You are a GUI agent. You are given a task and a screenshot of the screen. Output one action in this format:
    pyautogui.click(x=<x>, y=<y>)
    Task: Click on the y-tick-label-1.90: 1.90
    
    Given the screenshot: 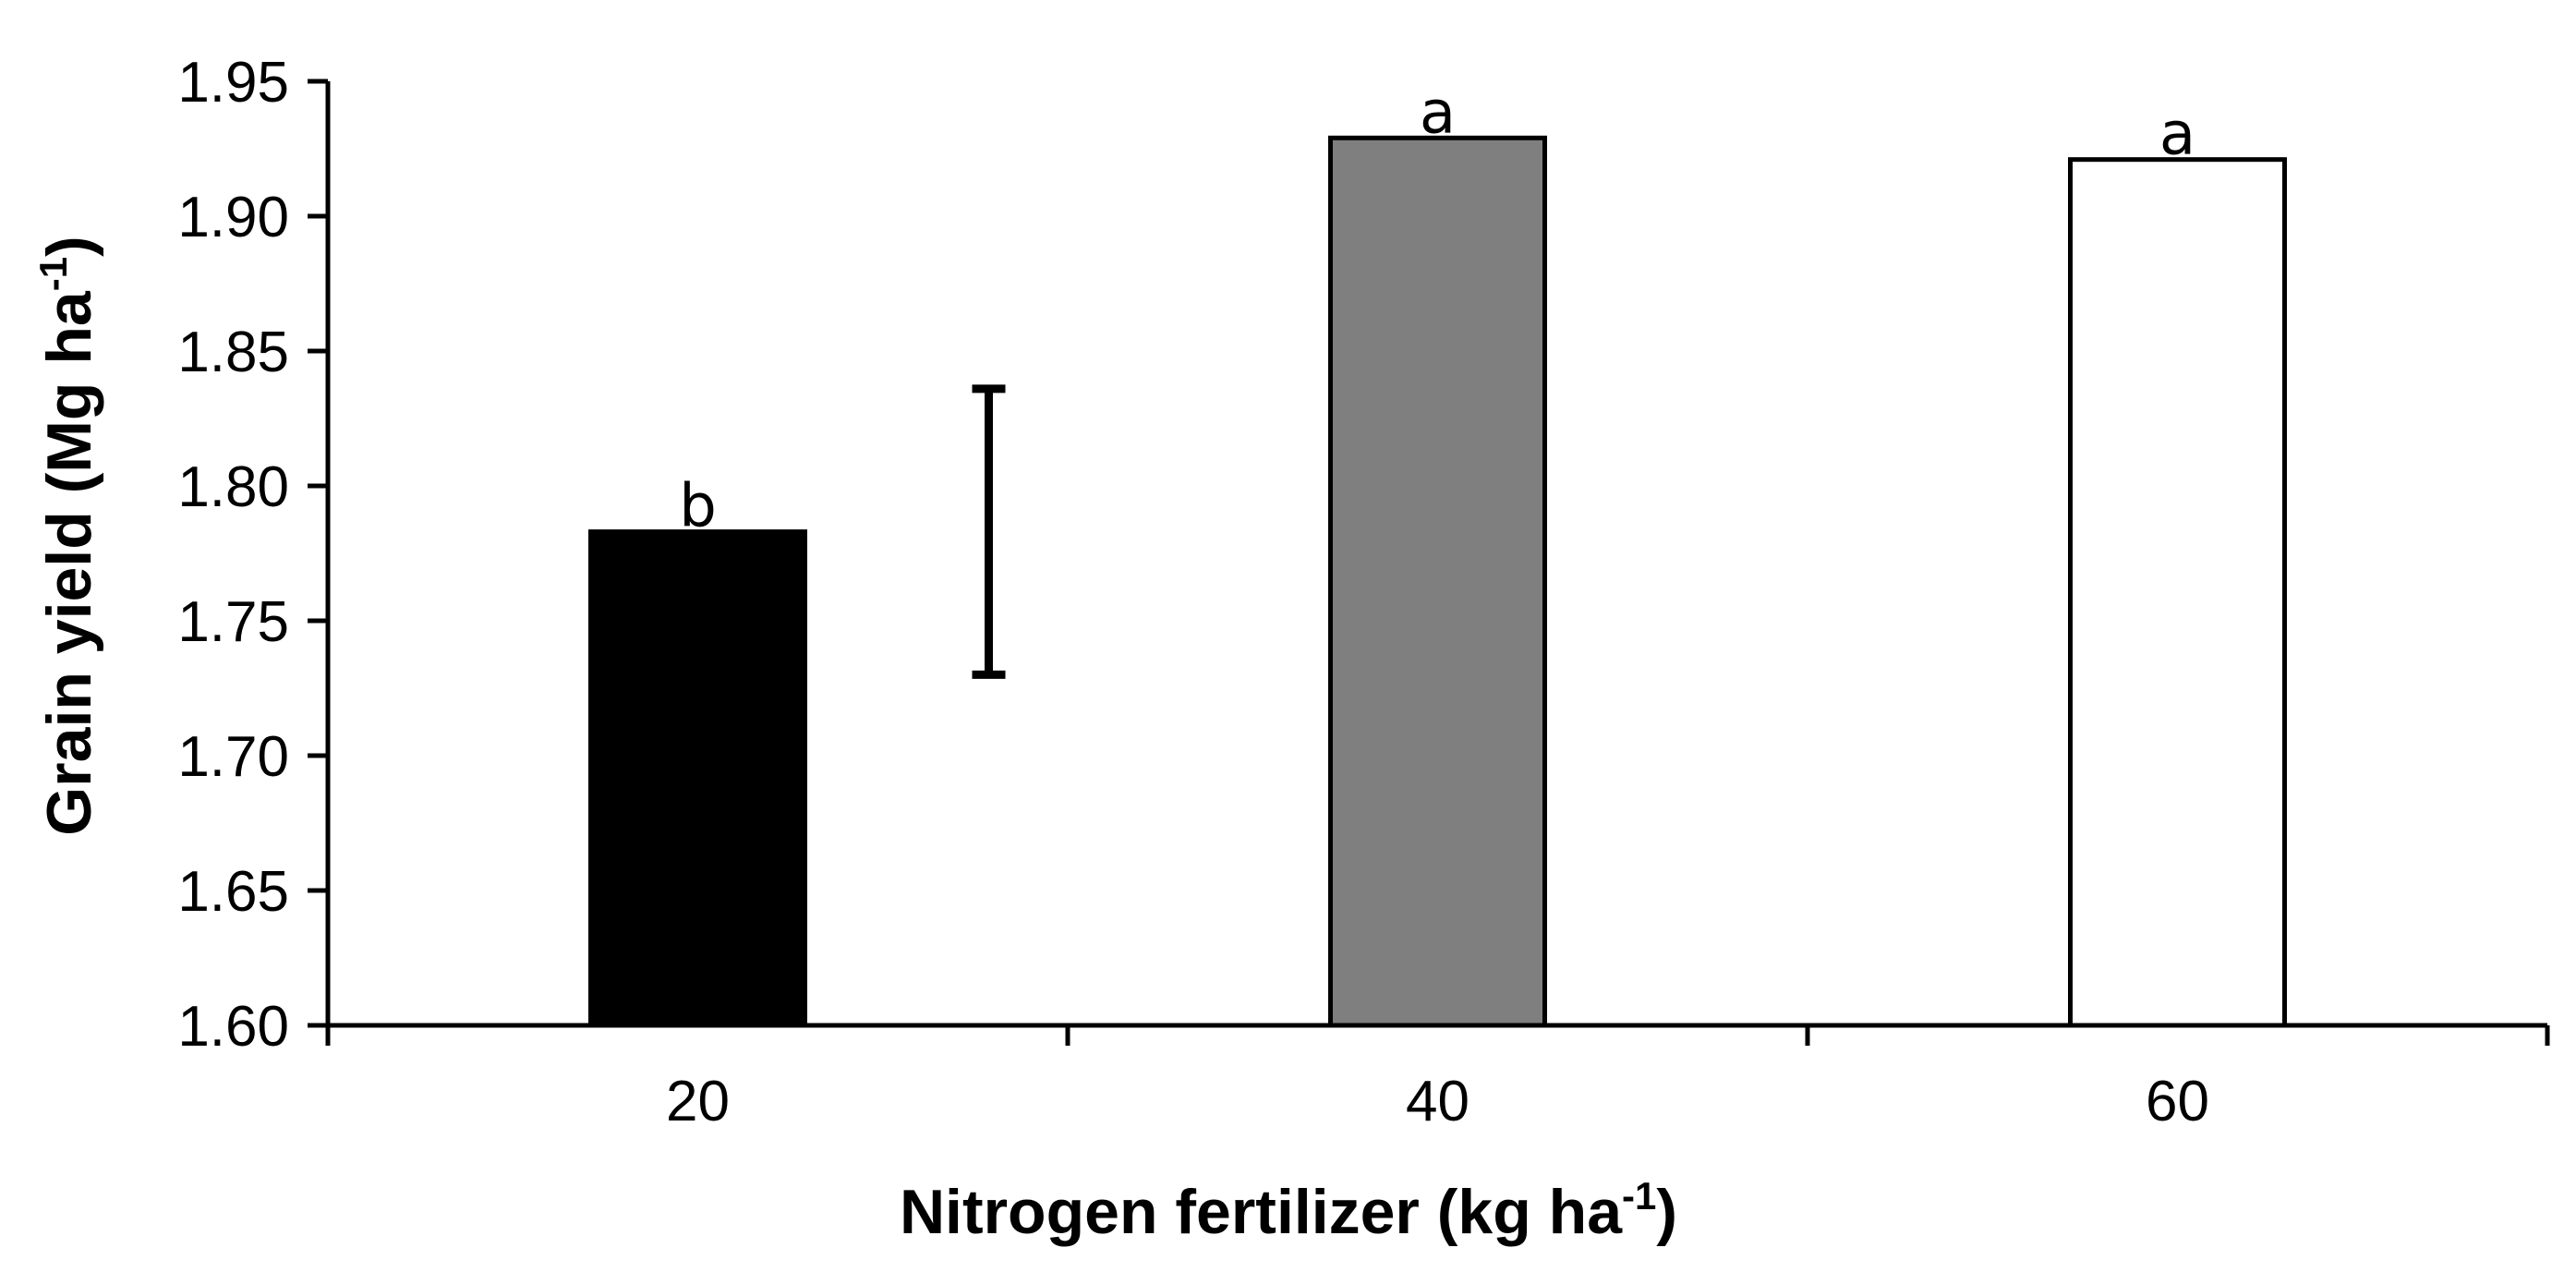 What is the action you would take?
    pyautogui.click(x=233, y=217)
    